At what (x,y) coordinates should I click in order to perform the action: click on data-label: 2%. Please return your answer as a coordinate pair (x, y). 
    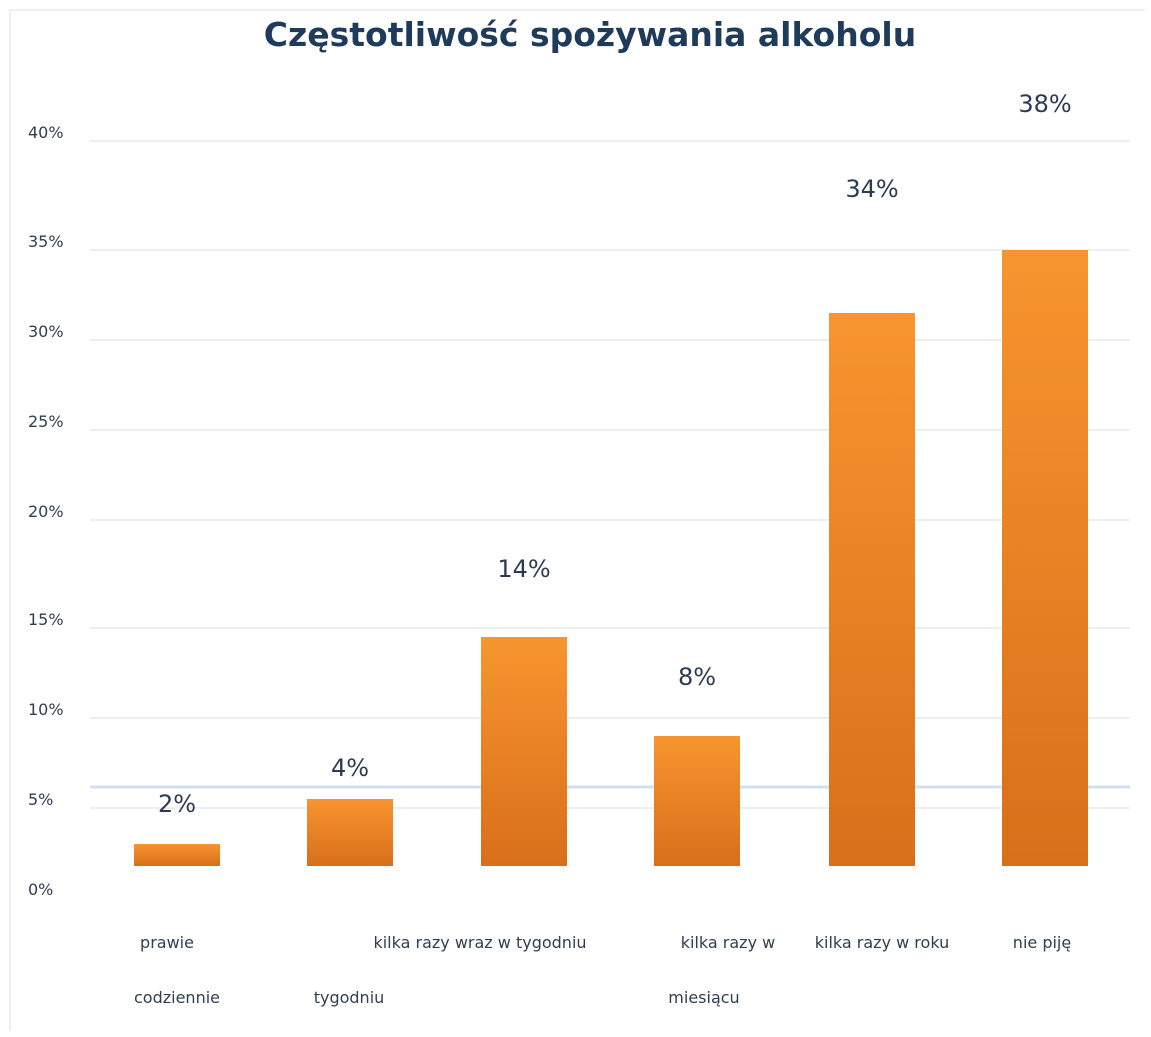
    Looking at the image, I should click on (177, 804).